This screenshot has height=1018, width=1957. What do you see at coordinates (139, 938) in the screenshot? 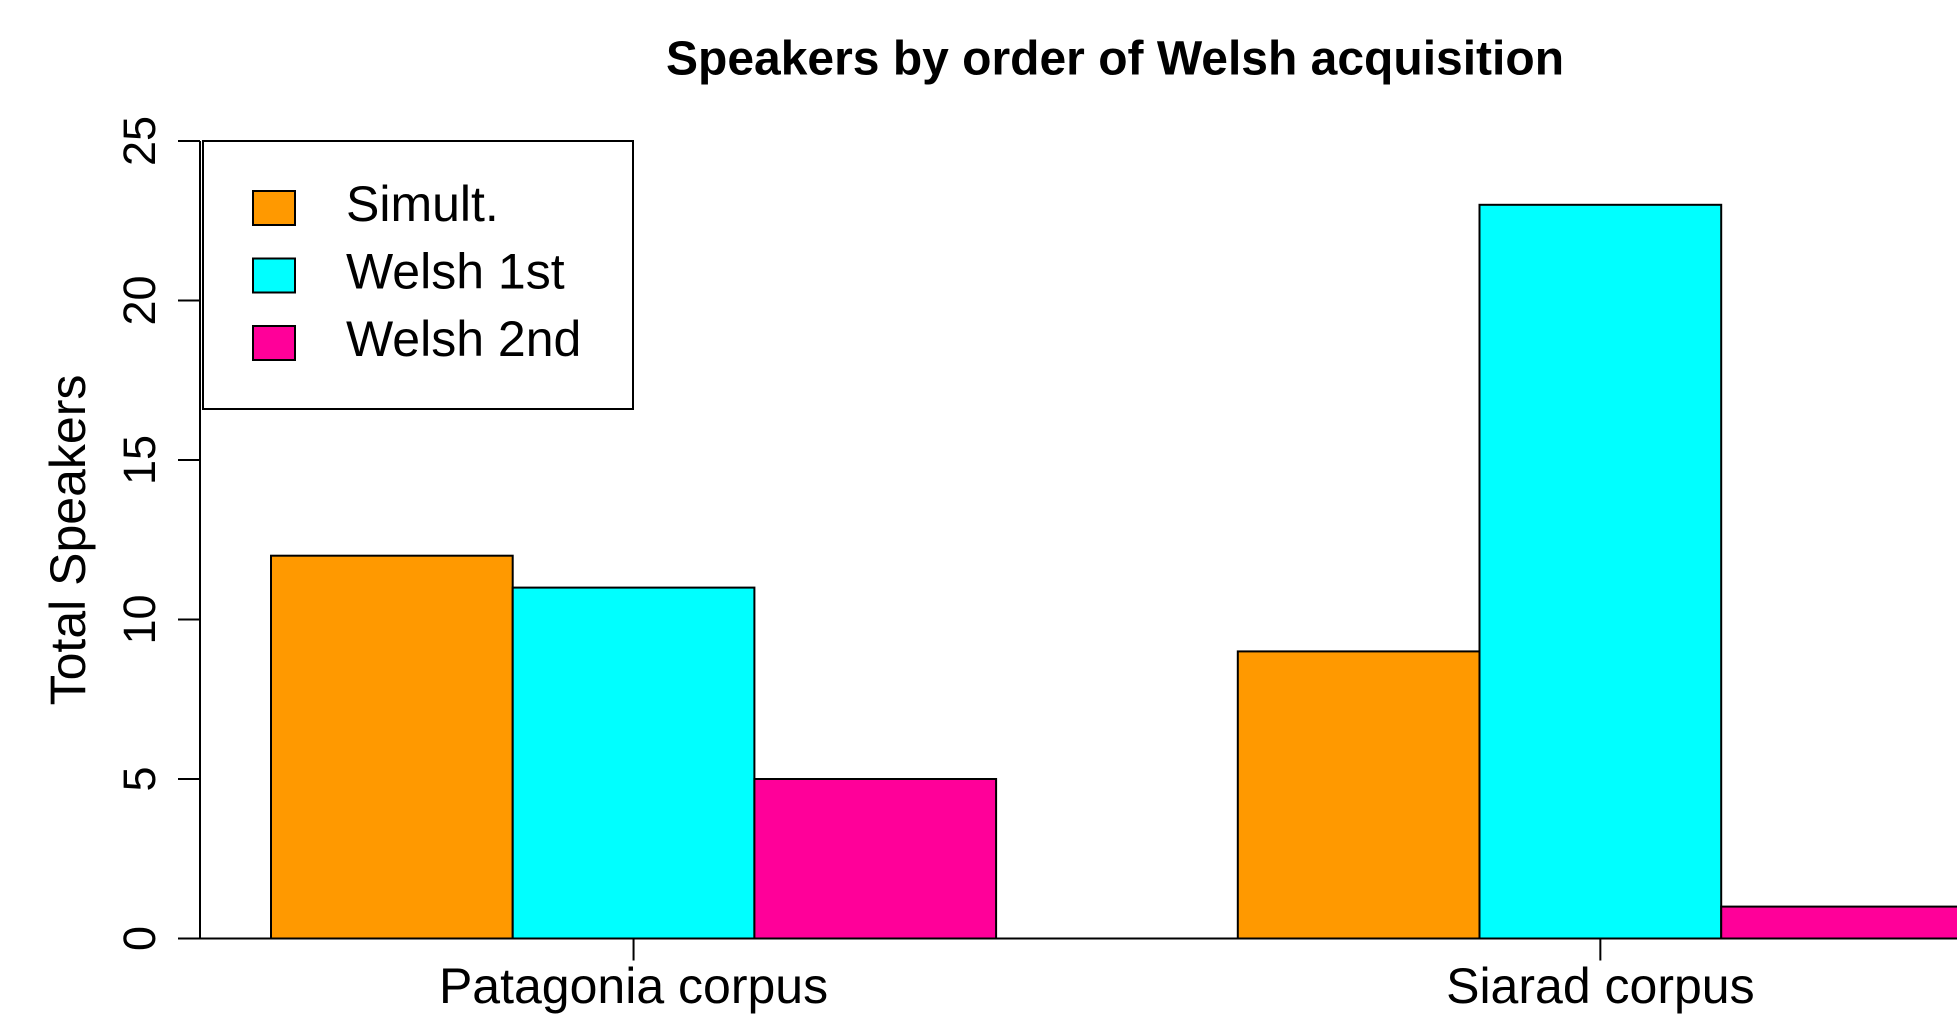
I see `y-tick-label: 0` at bounding box center [139, 938].